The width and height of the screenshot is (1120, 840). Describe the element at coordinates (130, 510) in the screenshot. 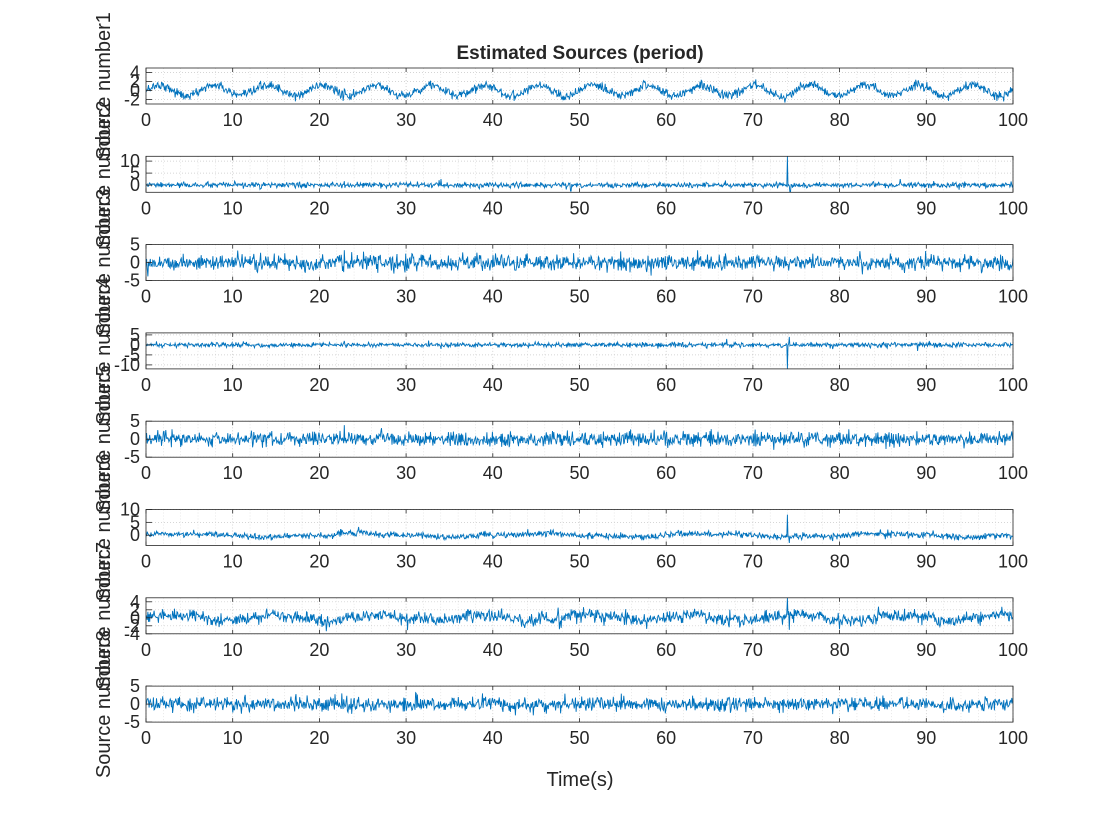

I see `y-tick-label: 10` at that location.